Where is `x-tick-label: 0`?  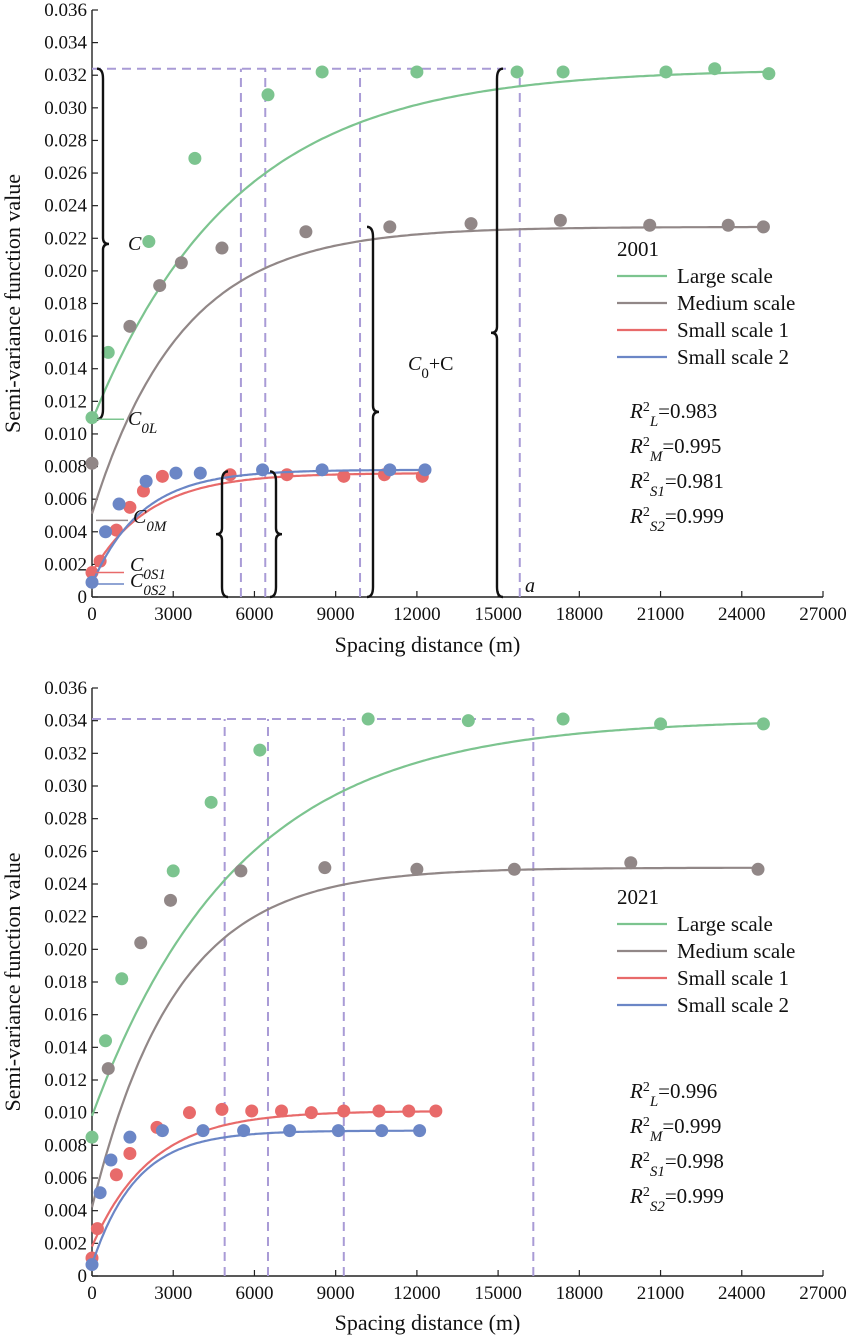
x-tick-label: 0 is located at coordinates (92, 1293).